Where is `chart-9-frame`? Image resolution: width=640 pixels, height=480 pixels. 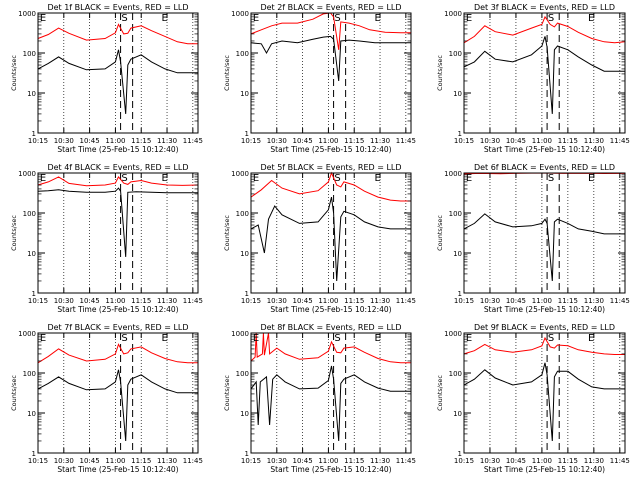 chart-9-frame is located at coordinates (544, 393).